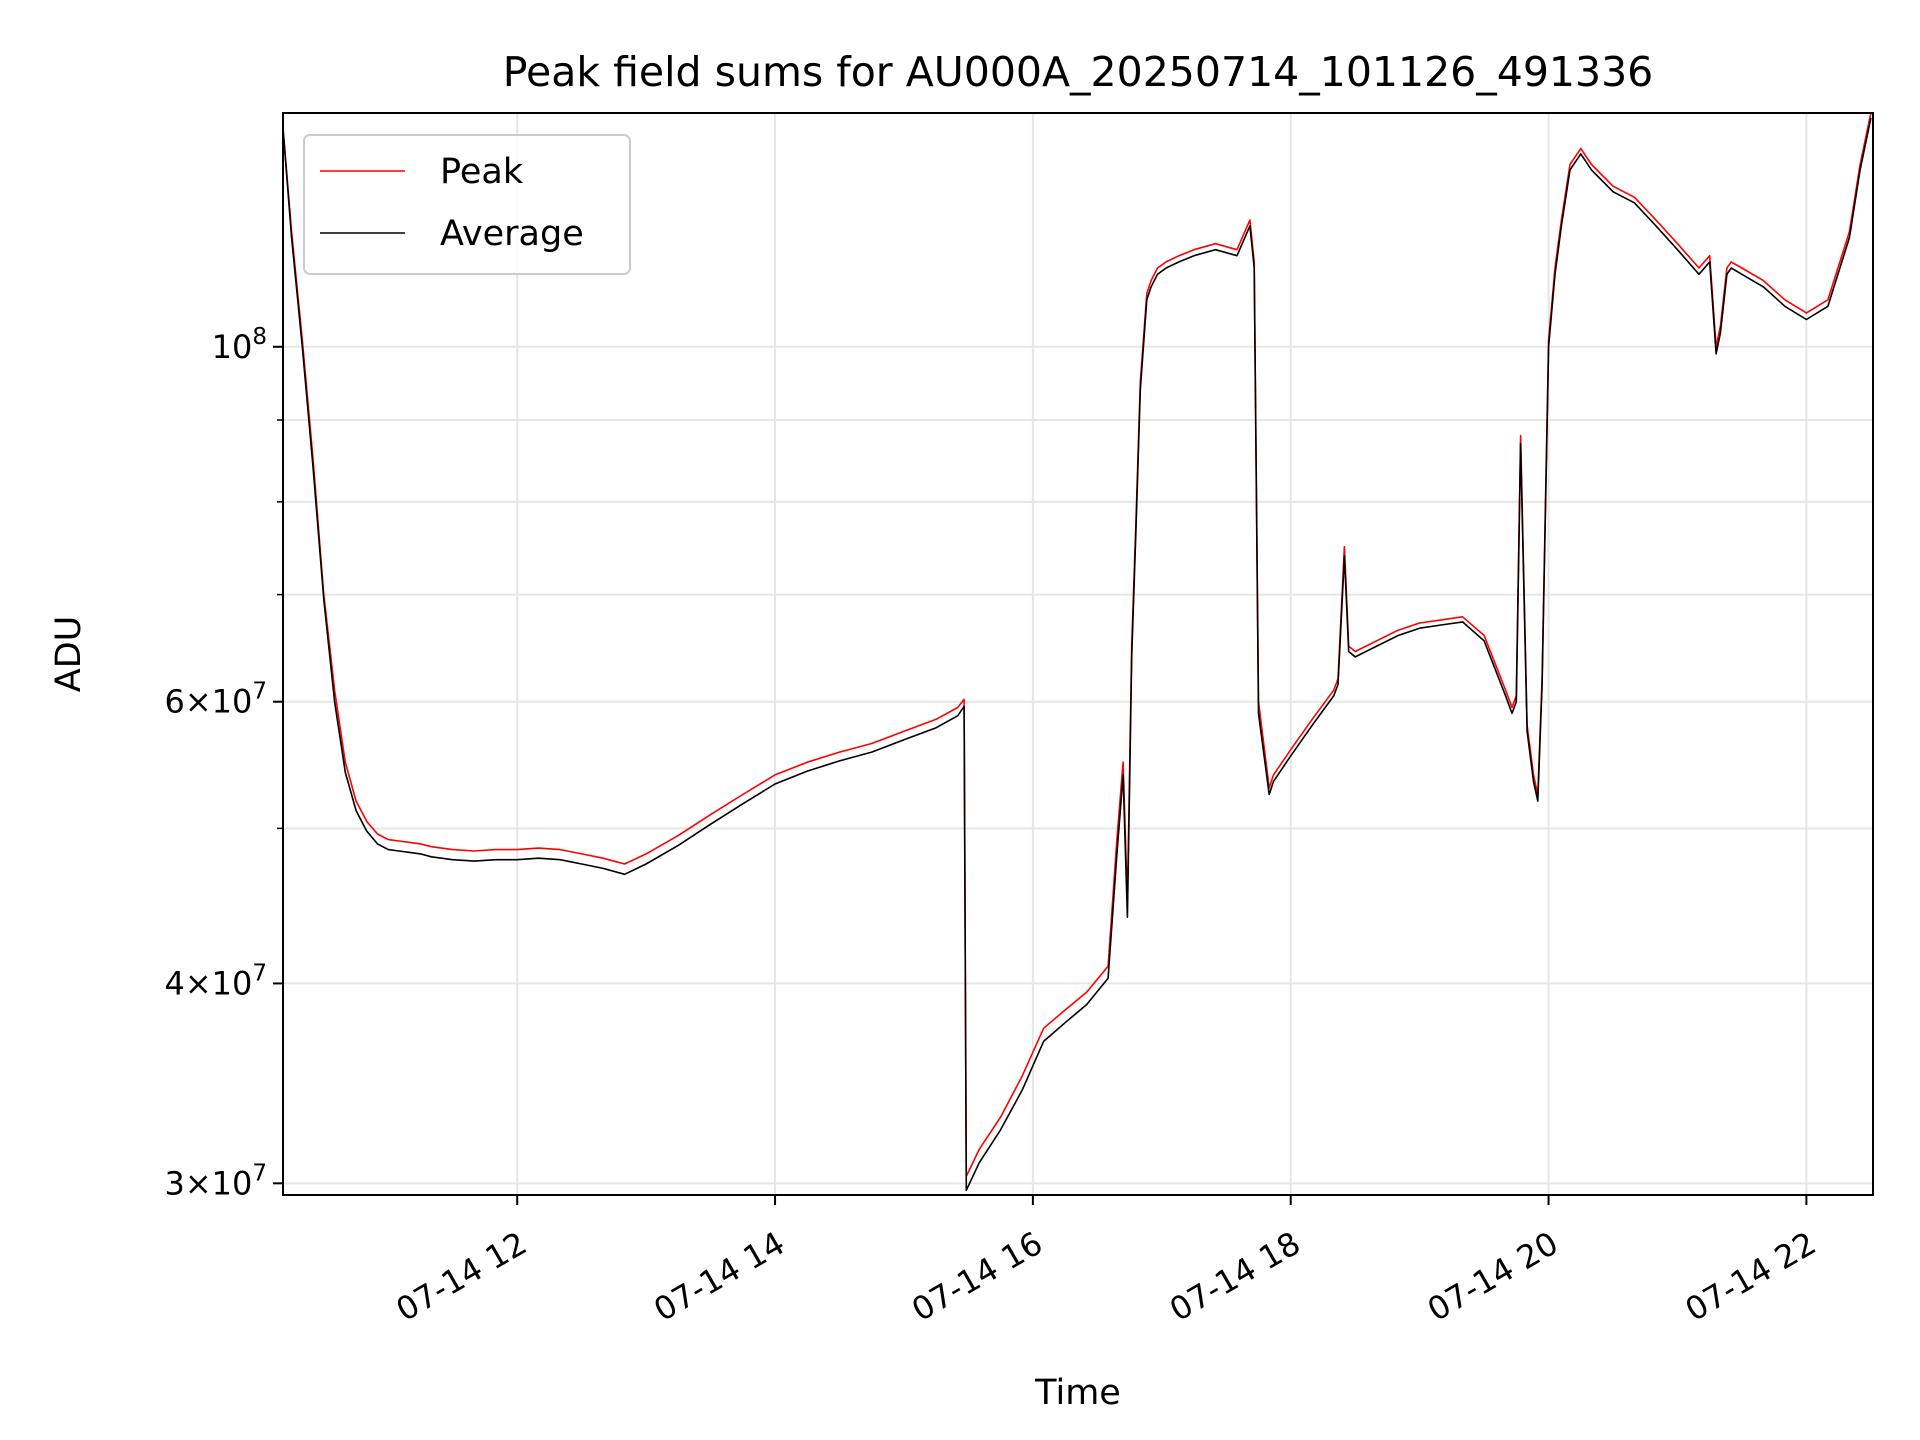 This screenshot has width=1920, height=1440. I want to click on legend-box, so click(467, 204).